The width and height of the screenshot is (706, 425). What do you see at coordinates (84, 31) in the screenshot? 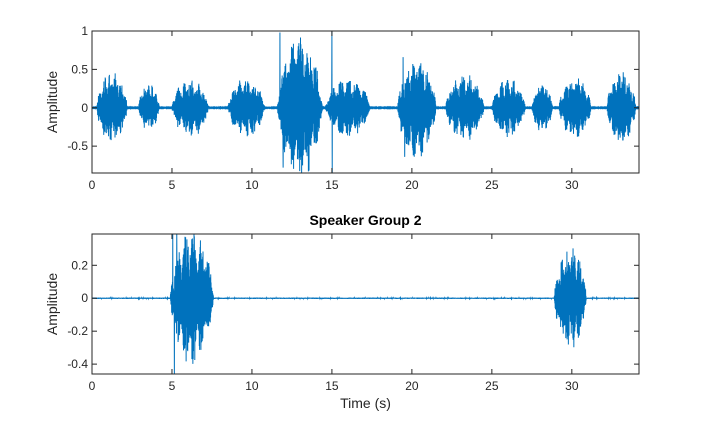
I see `y-tick-label: 1` at bounding box center [84, 31].